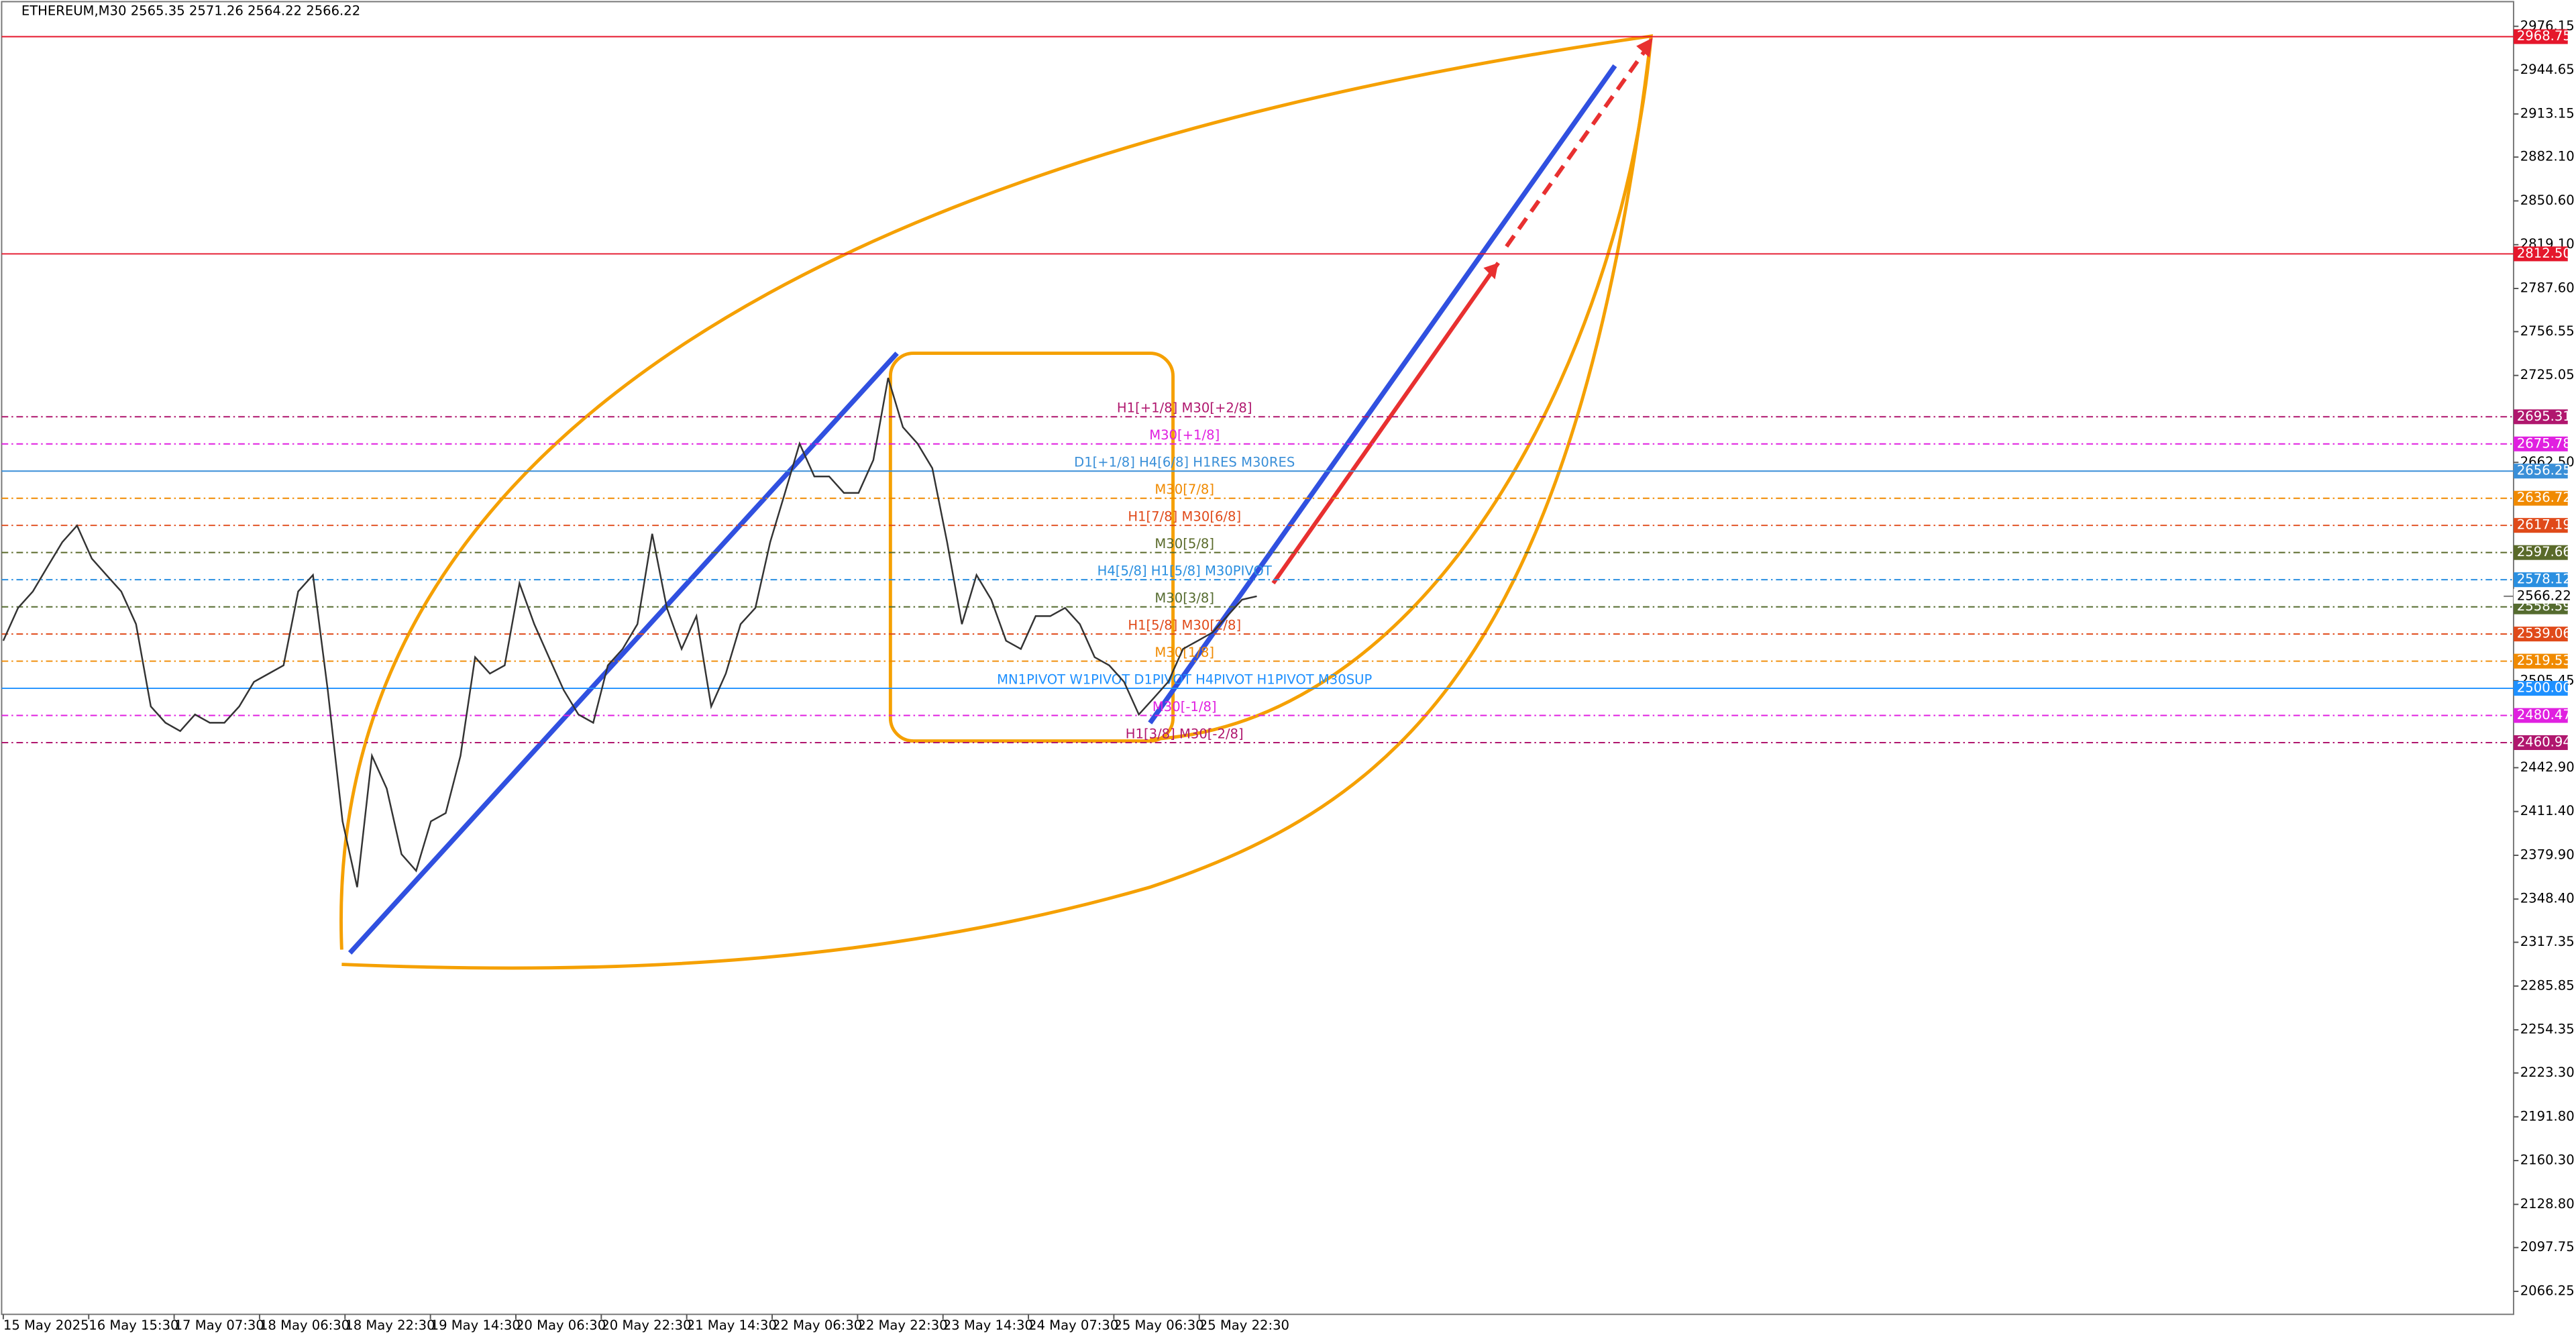  I want to click on level-name: M30[+1/8], so click(1184, 435).